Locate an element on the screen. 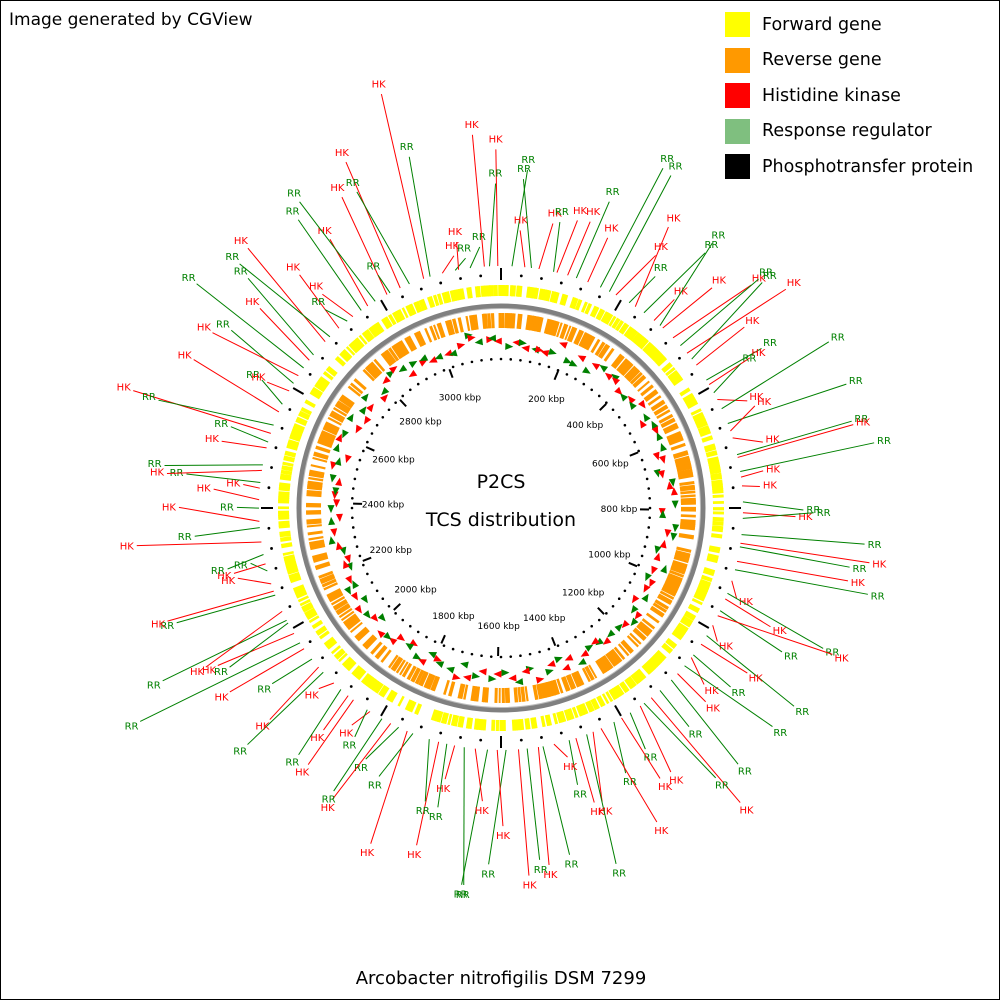  kbp-label: 1200 kbp is located at coordinates (583, 594).